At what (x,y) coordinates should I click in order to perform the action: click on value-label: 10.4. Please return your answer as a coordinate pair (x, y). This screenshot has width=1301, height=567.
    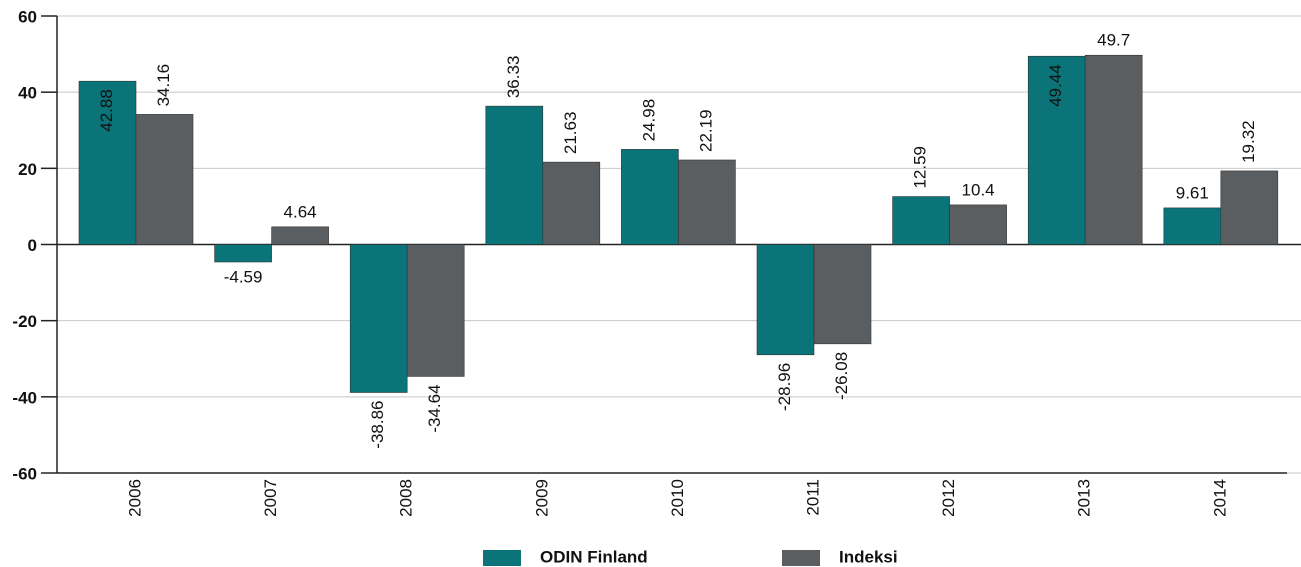
    Looking at the image, I should click on (978, 189).